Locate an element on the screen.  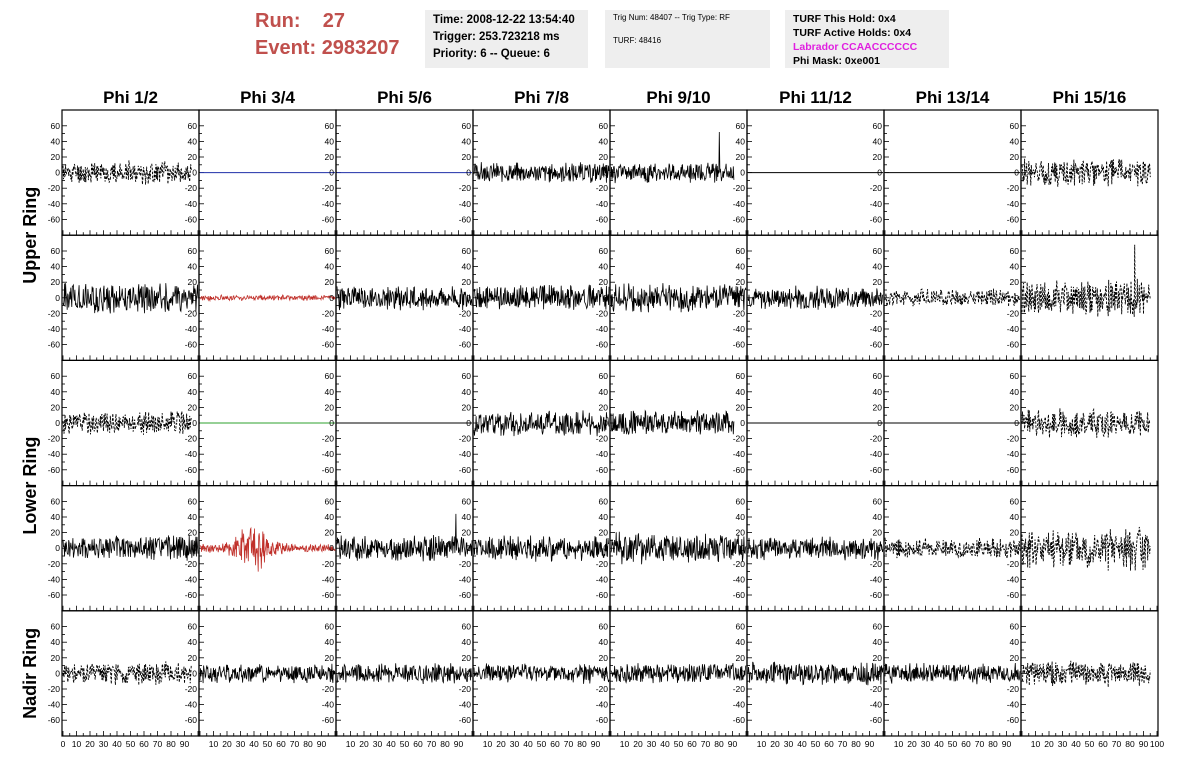
turf-text: TURF: 48416 is located at coordinates (637, 40).